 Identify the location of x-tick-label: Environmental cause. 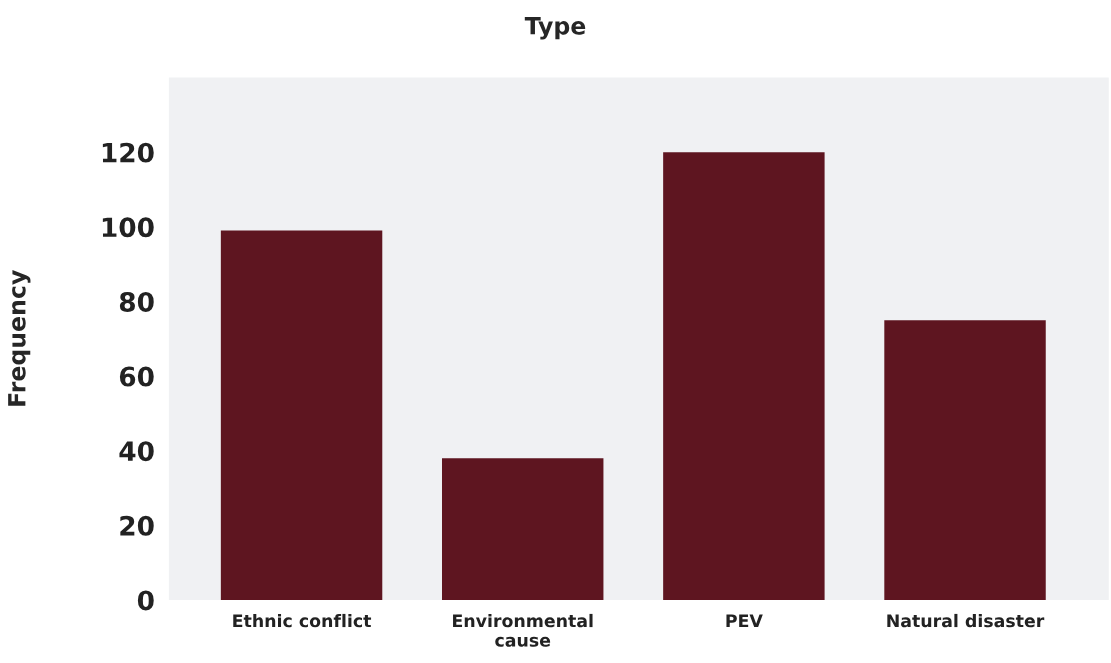
(523, 630).